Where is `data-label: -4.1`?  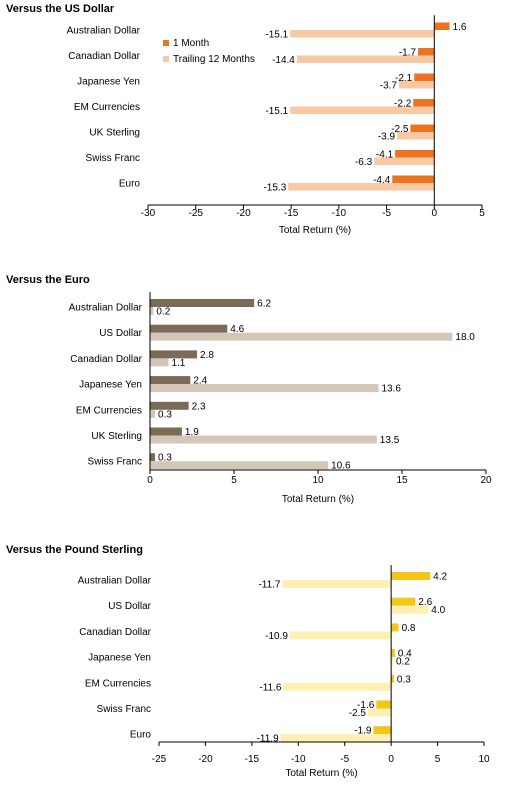
data-label: -4.1 is located at coordinates (385, 154).